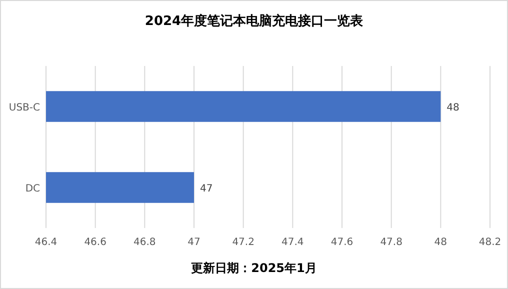  What do you see at coordinates (441, 242) in the screenshot?
I see `x-tick-label: 48` at bounding box center [441, 242].